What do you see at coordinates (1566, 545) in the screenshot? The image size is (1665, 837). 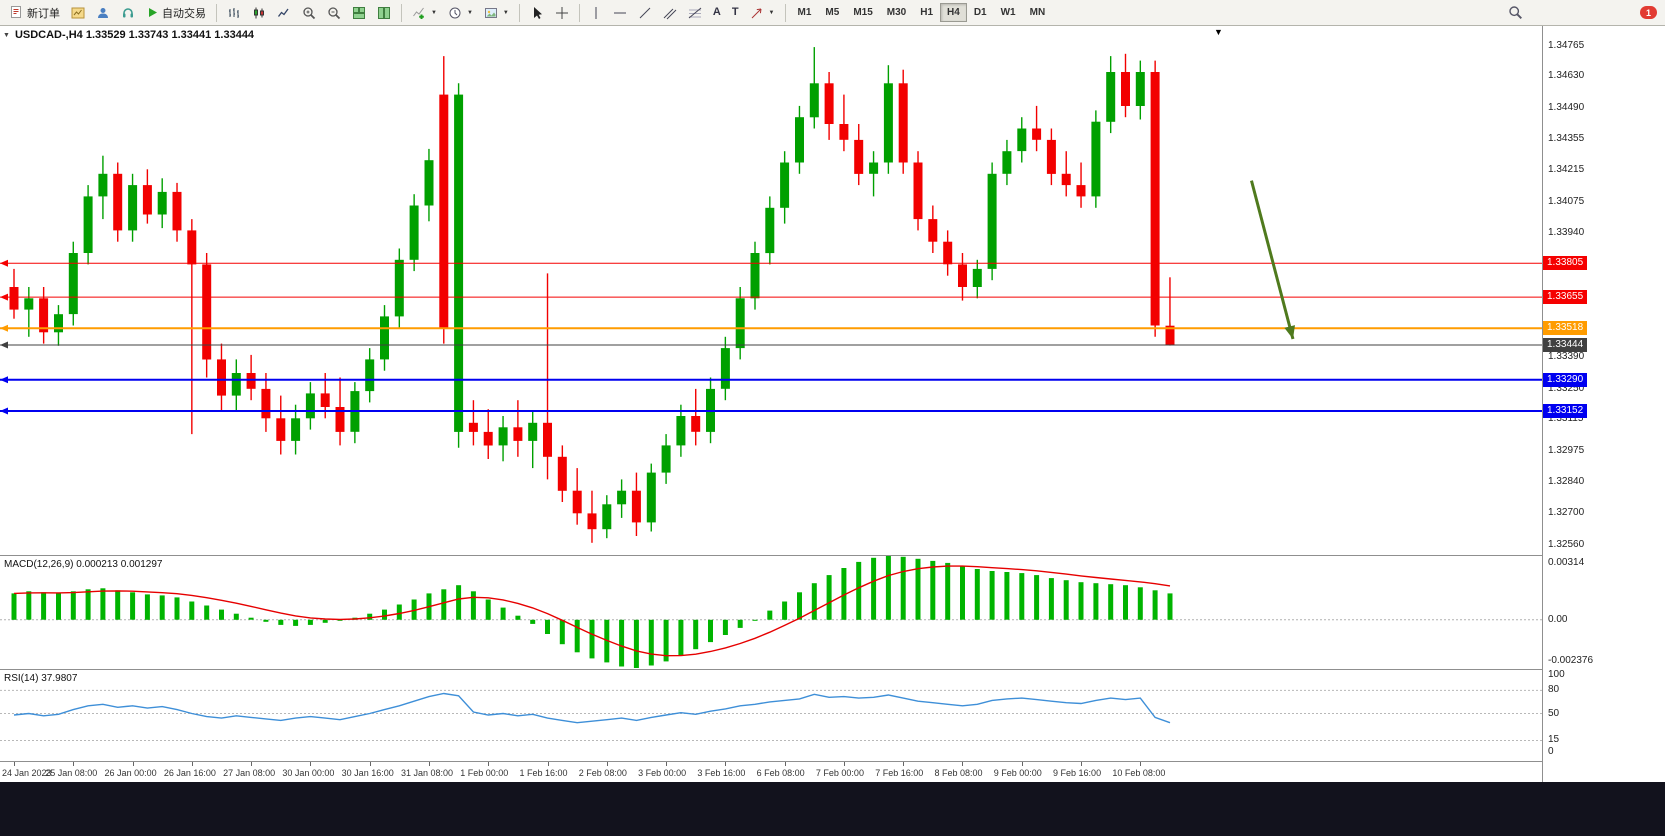 I see `y-axis-tick: 1.32560` at bounding box center [1566, 545].